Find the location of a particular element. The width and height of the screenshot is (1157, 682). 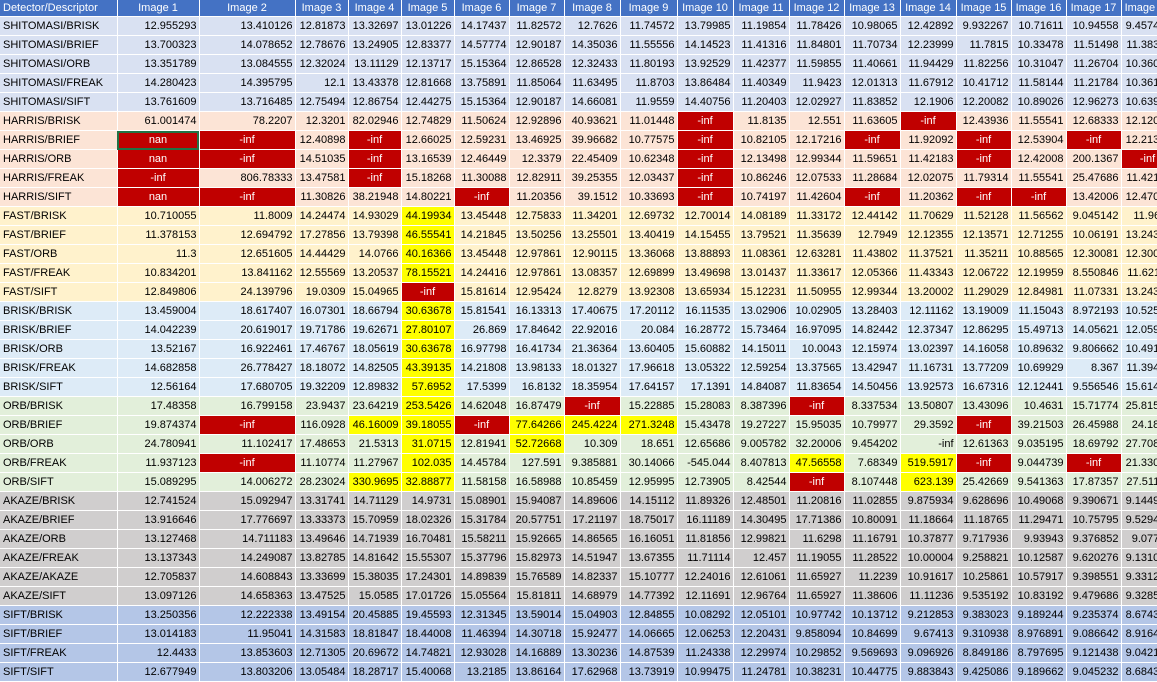

table-cell: 12.75494 is located at coordinates (322, 102).